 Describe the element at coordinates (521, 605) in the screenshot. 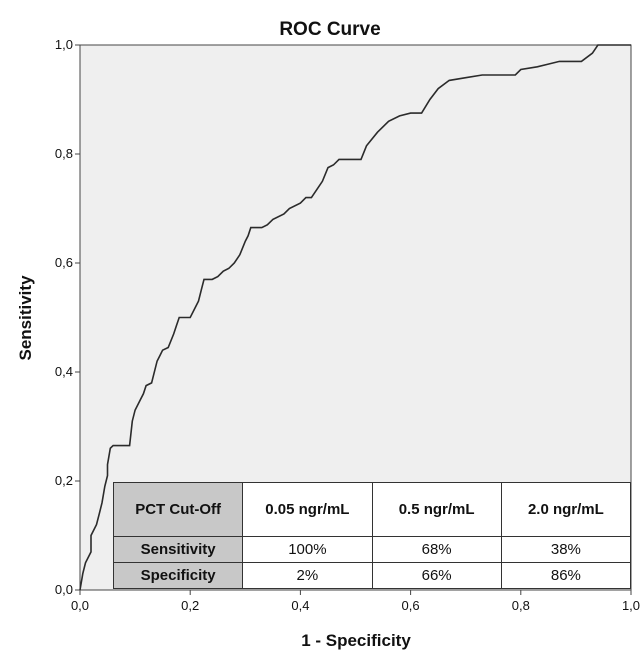

I see `x-tick-label: 0,8` at that location.